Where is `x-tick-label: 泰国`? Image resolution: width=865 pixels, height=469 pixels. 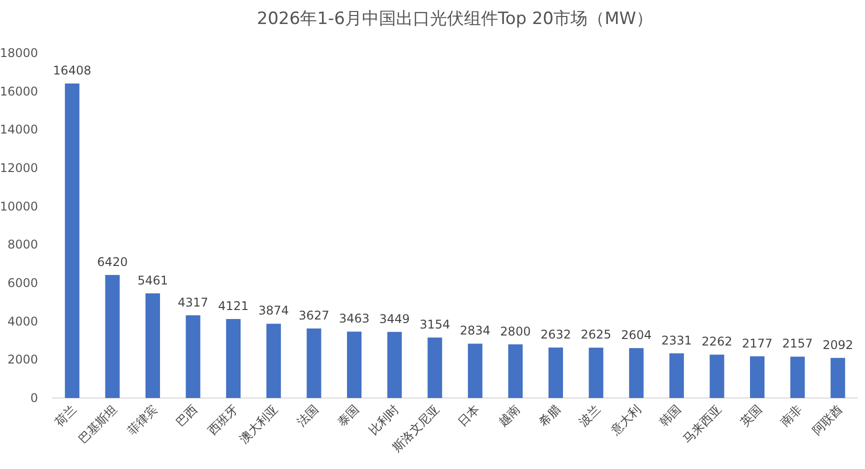 x-tick-label: 泰国 is located at coordinates (348, 416).